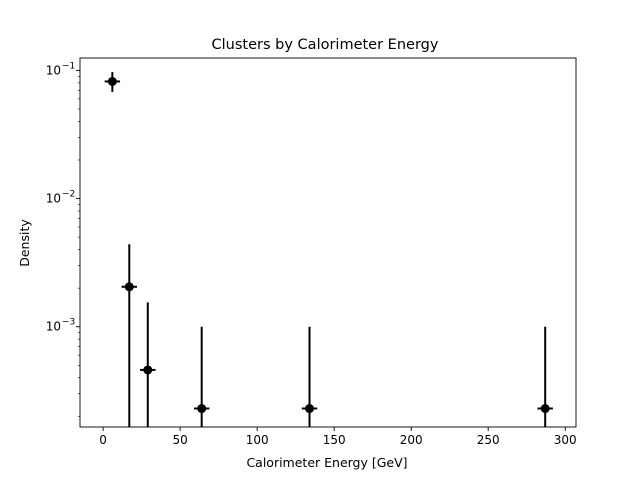 The height and width of the screenshot is (480, 640). Describe the element at coordinates (179, 440) in the screenshot. I see `x-tick-label: 50` at that location.